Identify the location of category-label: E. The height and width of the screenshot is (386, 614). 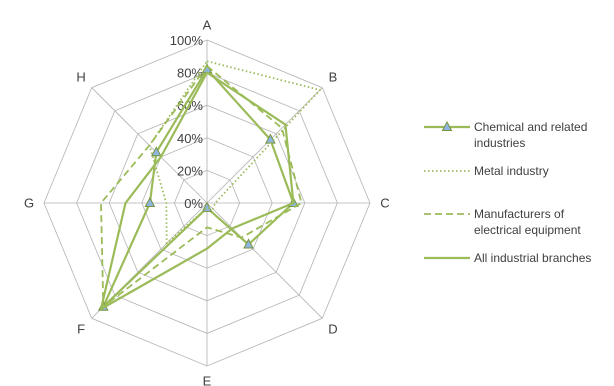
(207, 380).